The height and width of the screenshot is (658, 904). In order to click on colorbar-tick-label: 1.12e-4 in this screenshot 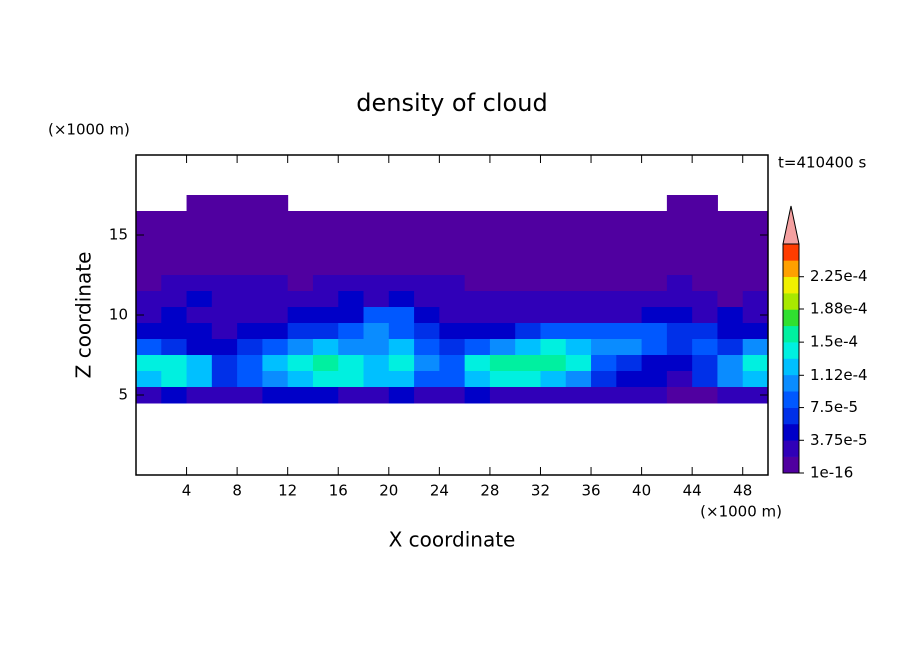, I will do `click(839, 375)`.